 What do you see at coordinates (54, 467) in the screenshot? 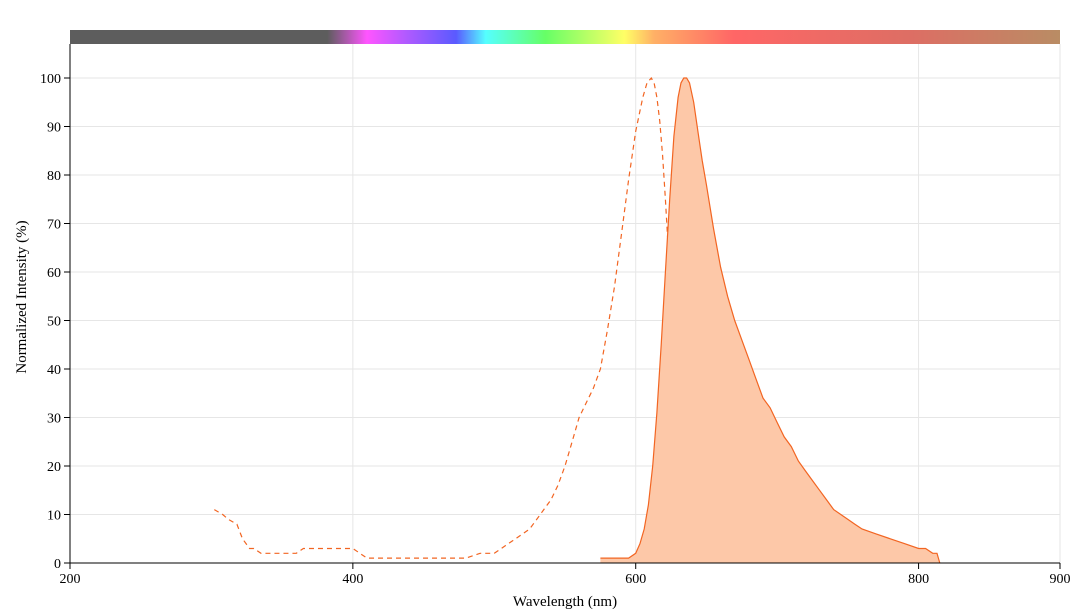
I see `y-tick-label: 20` at bounding box center [54, 467].